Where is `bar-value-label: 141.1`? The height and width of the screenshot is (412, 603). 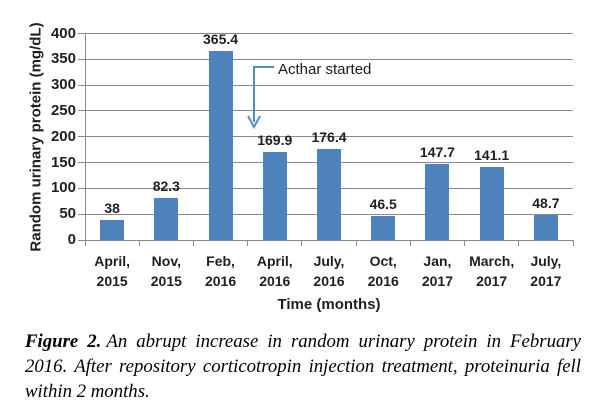
bar-value-label: 141.1 is located at coordinates (492, 155).